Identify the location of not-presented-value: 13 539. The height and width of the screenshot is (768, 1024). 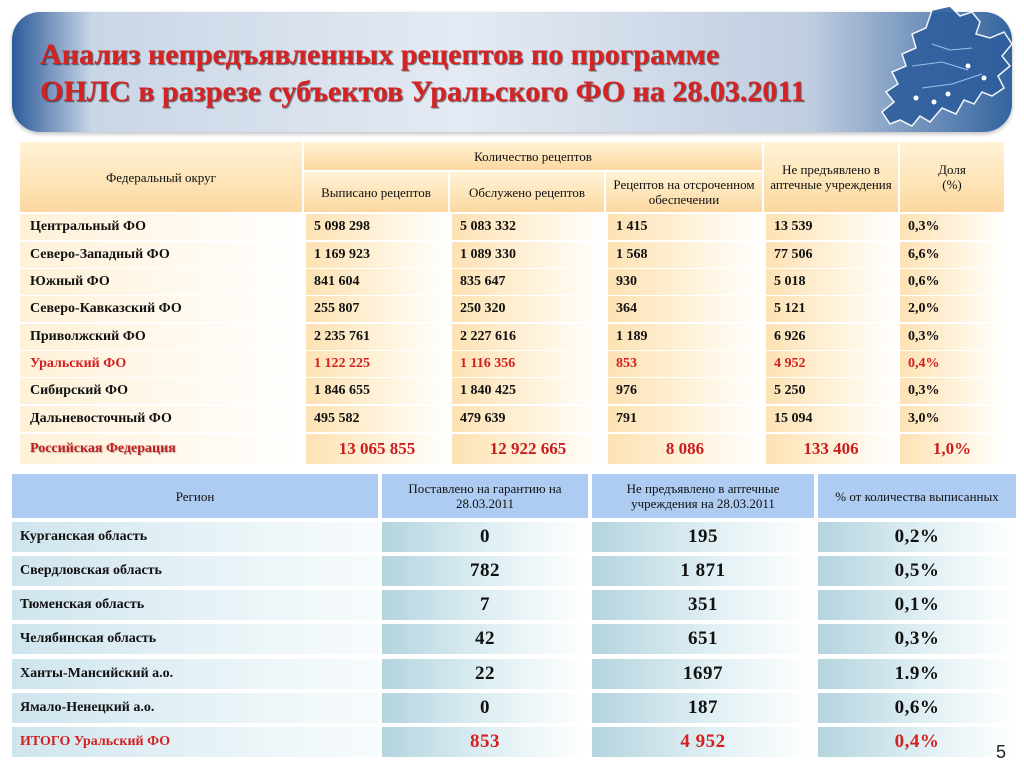
(831, 227).